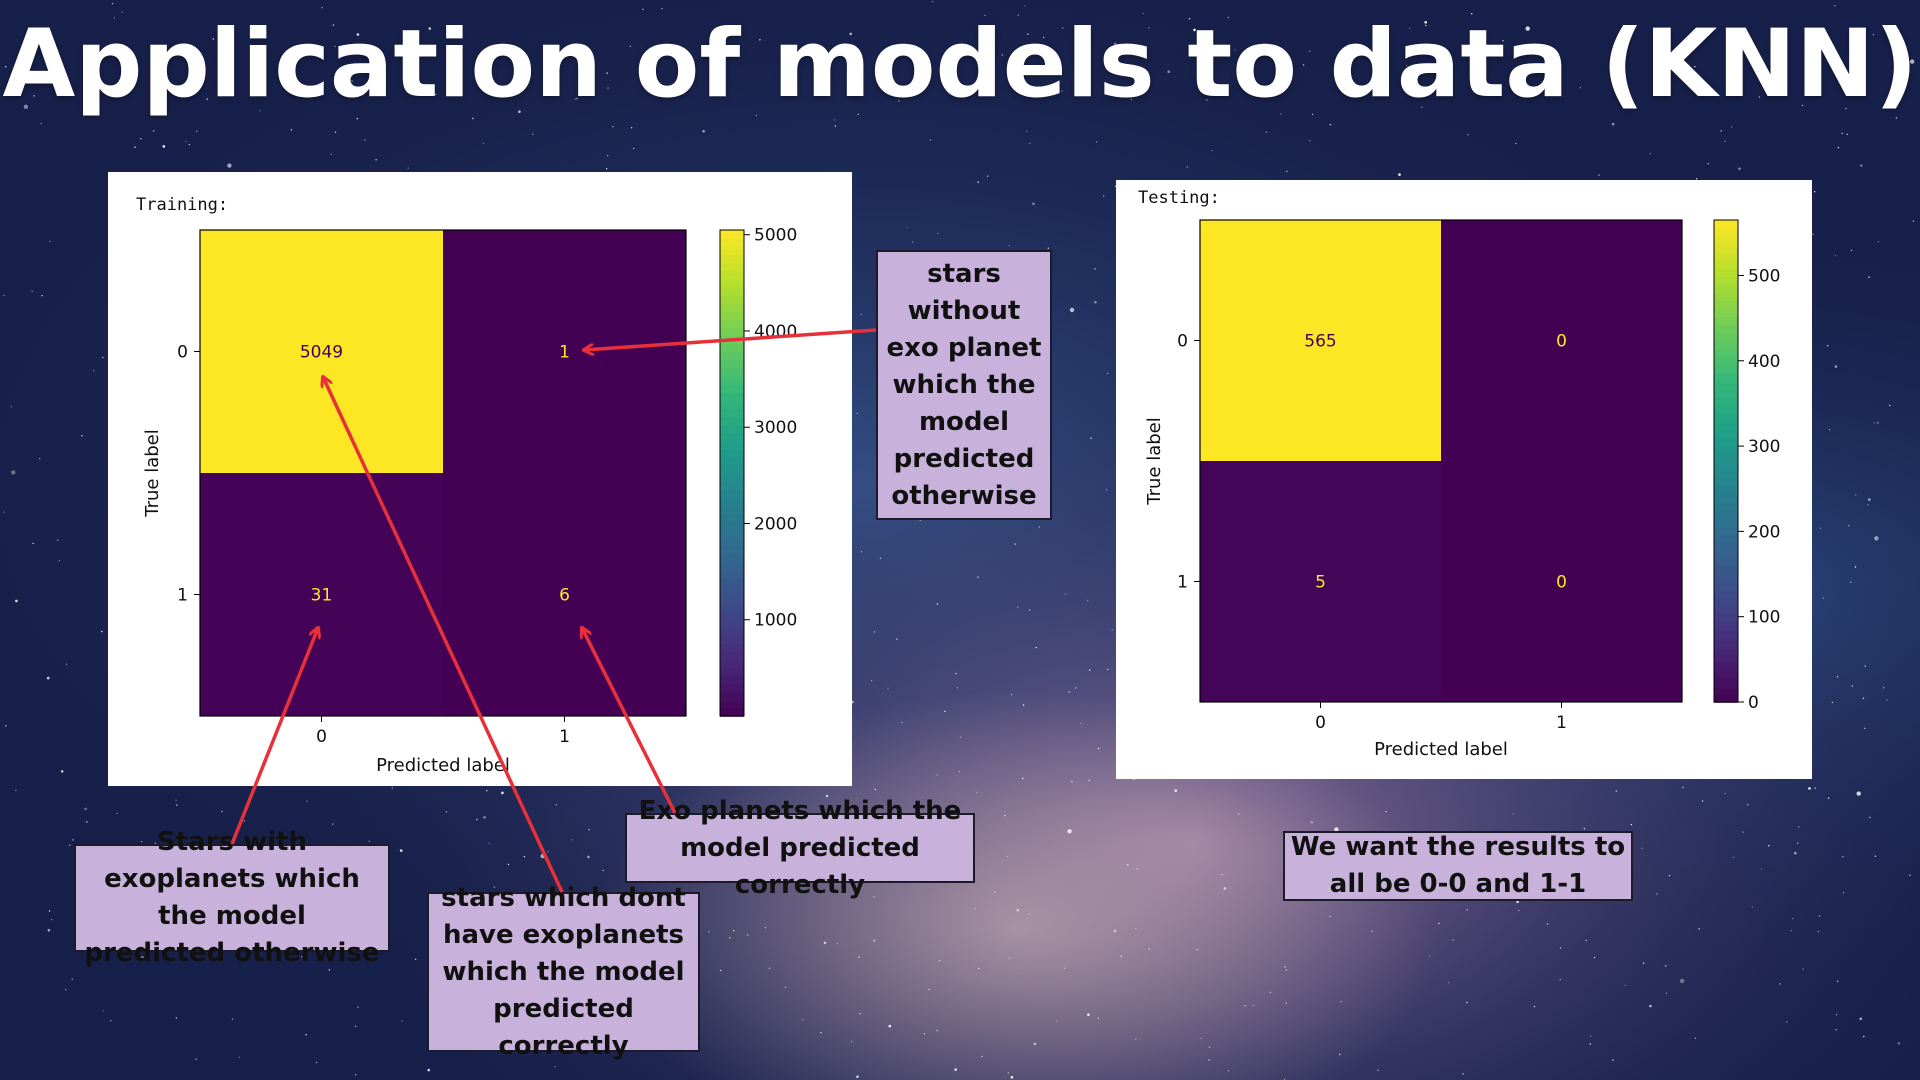 Image resolution: width=1920 pixels, height=1080 pixels. I want to click on train-colorbar-tick-1: 2000, so click(775, 524).